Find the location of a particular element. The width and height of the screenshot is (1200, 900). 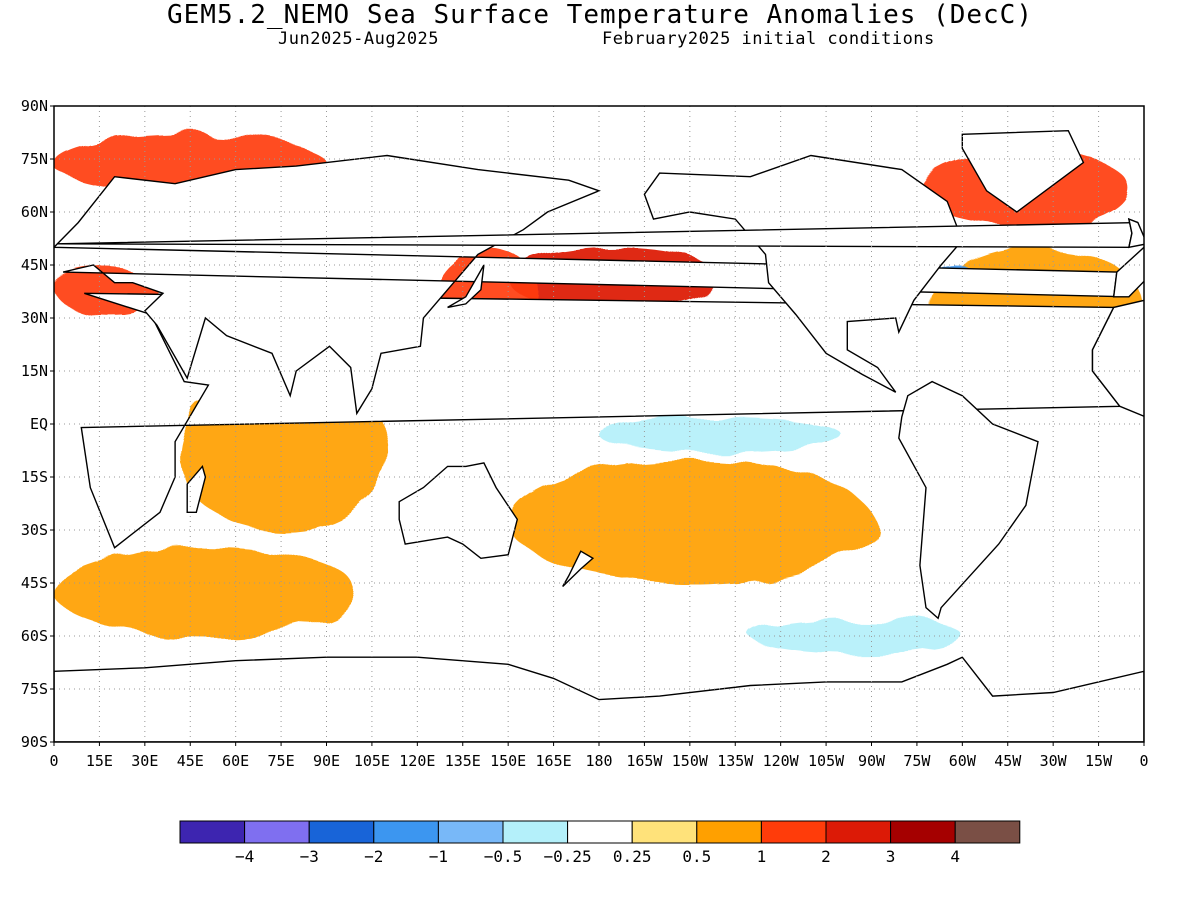

land-japan is located at coordinates (466, 286).